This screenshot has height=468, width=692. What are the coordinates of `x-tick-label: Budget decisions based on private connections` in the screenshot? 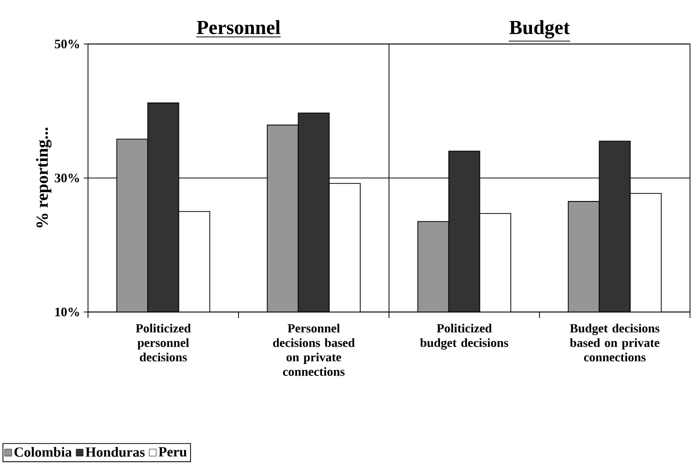 It's located at (615, 343).